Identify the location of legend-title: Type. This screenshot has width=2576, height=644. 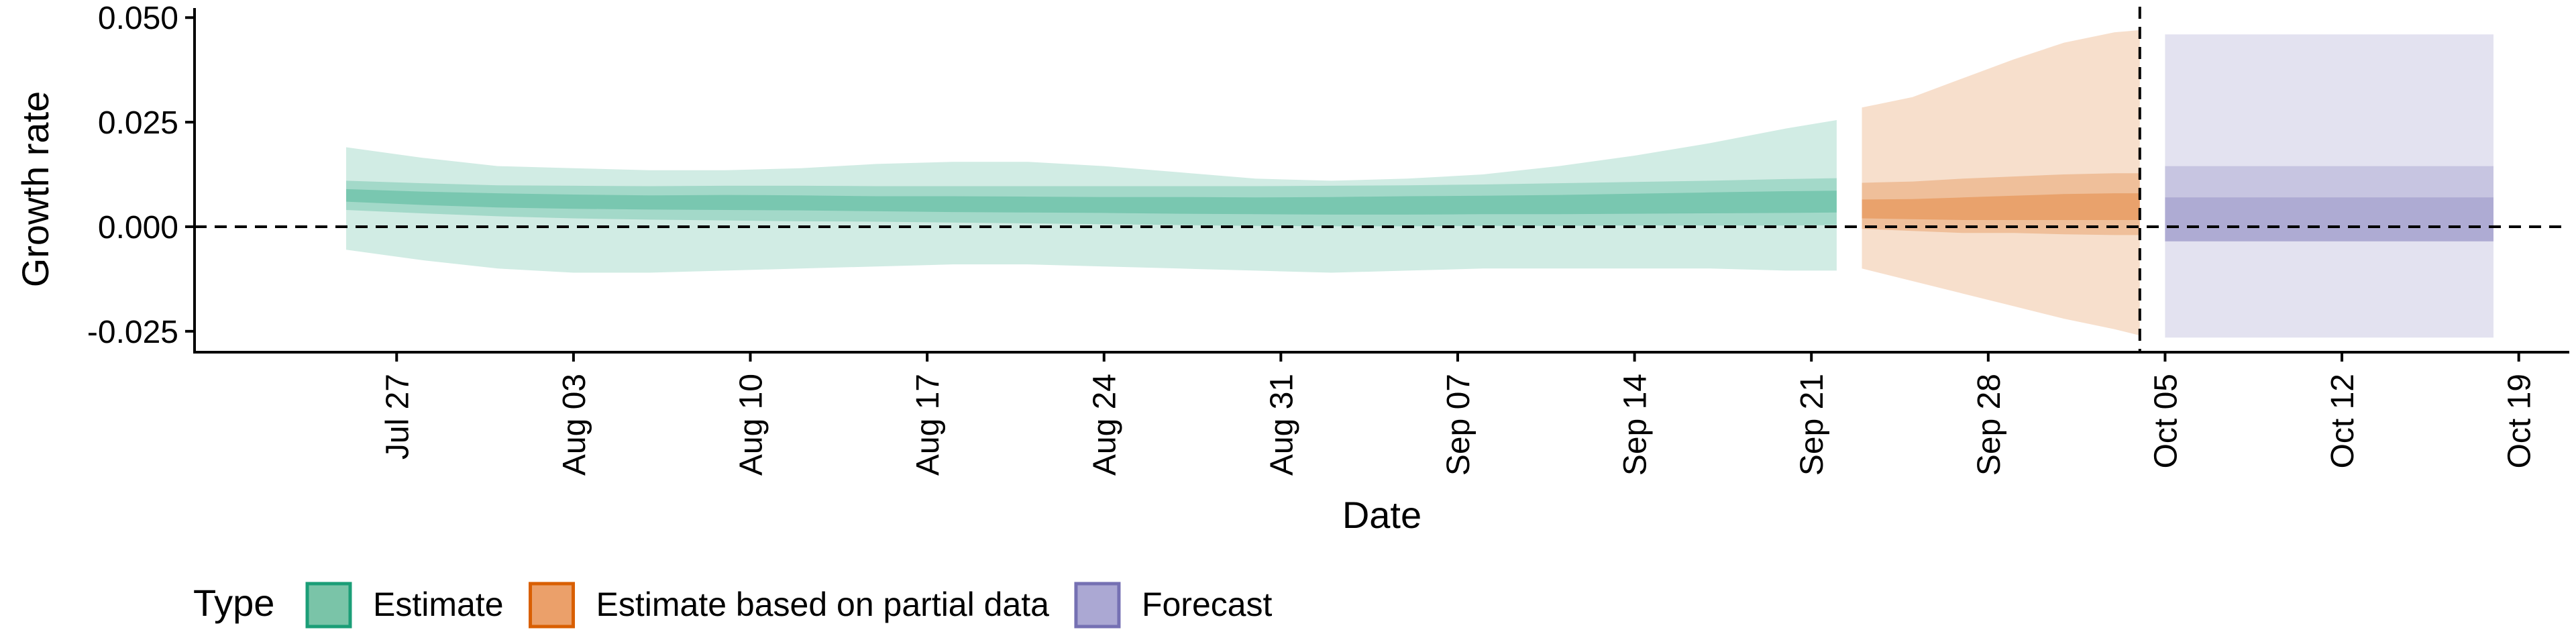
(233, 603).